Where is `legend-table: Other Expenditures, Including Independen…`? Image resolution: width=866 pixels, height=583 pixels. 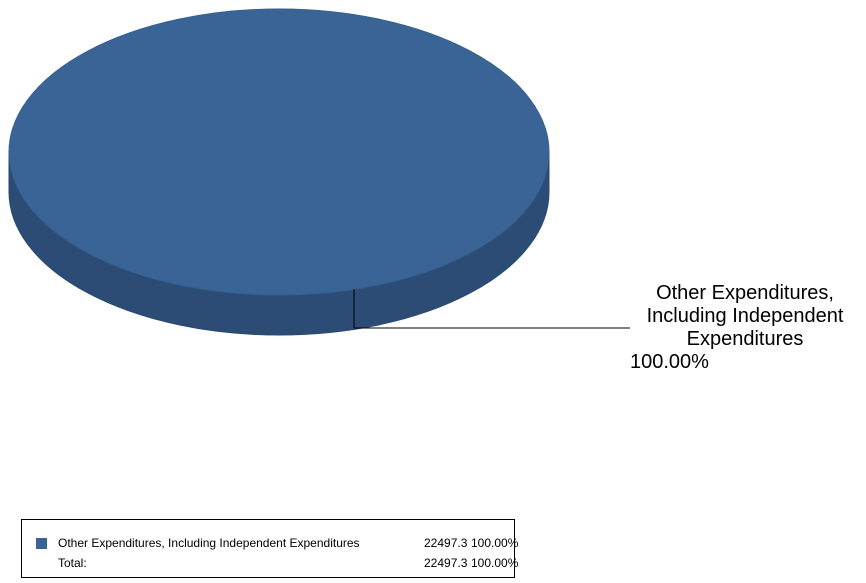
legend-table: Other Expenditures, Including Independen… is located at coordinates (269, 548).